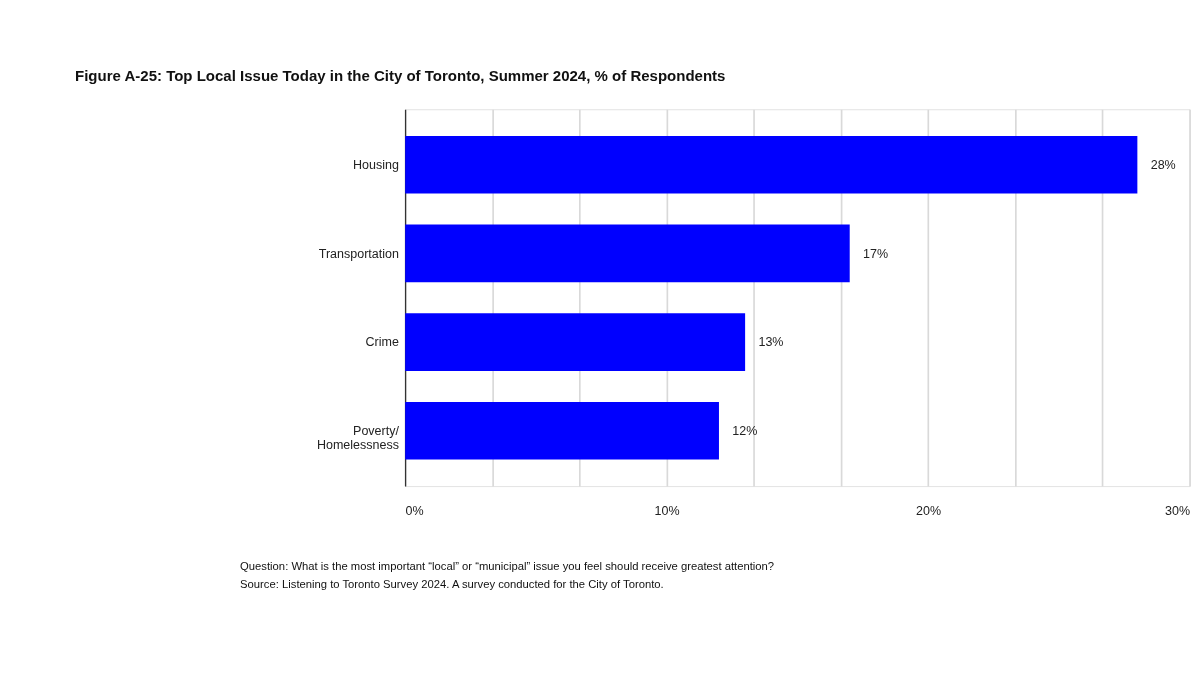  What do you see at coordinates (507, 566) in the screenshot?
I see `text: Question: What is the most important “local” or “municipal” issue you feel should receive greatest attention?` at bounding box center [507, 566].